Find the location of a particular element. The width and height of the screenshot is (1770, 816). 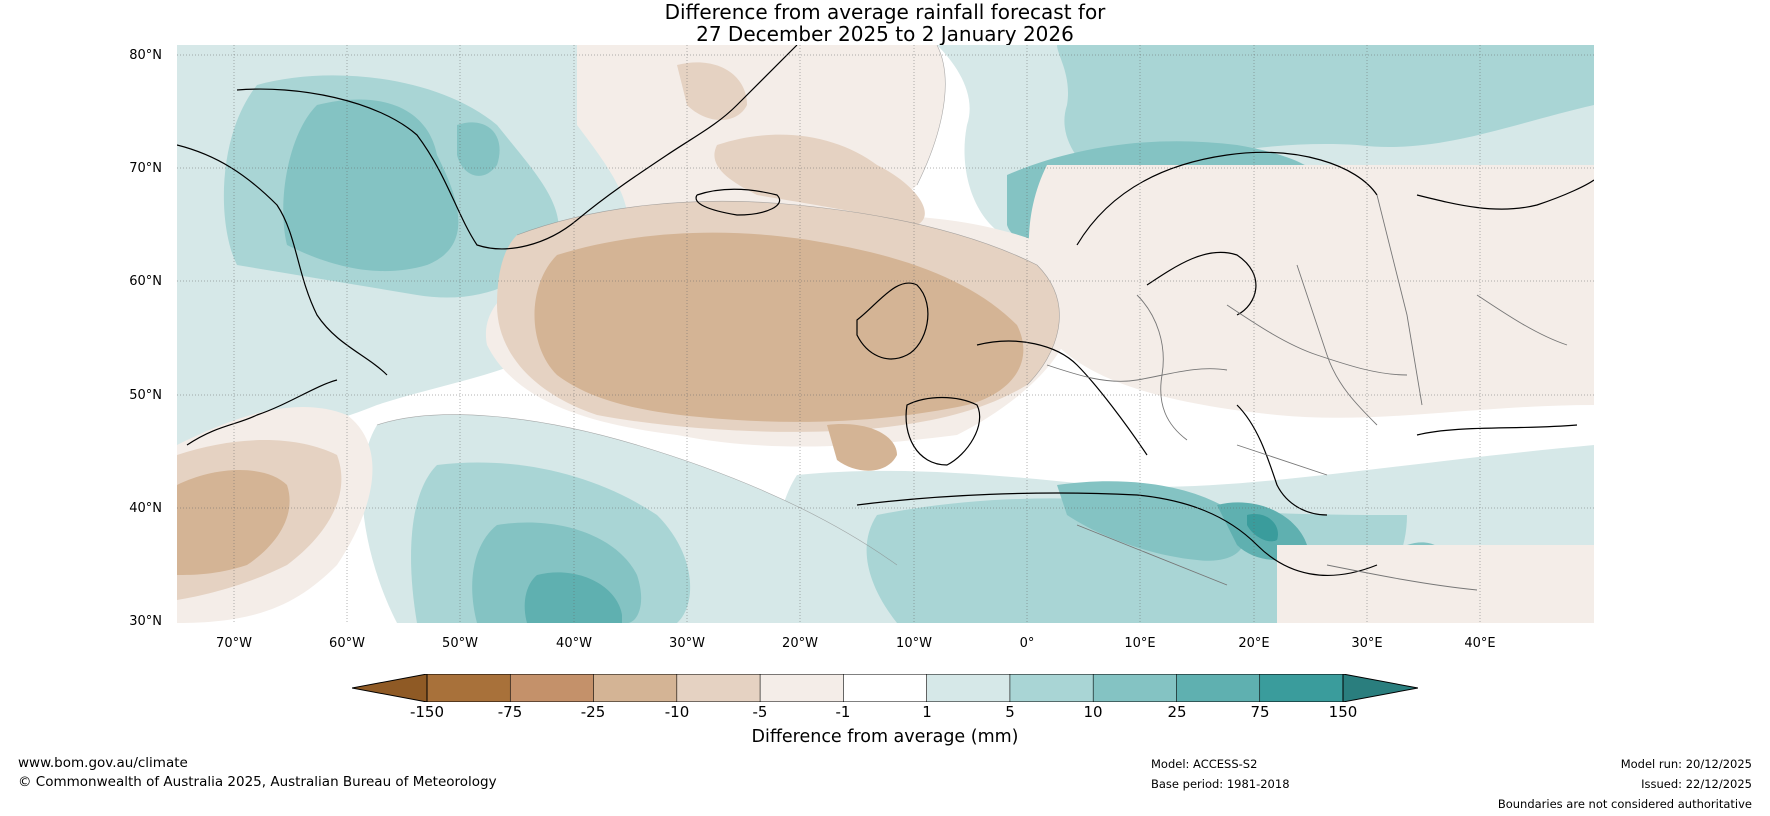

colorbar-tick: 5 is located at coordinates (1010, 712).